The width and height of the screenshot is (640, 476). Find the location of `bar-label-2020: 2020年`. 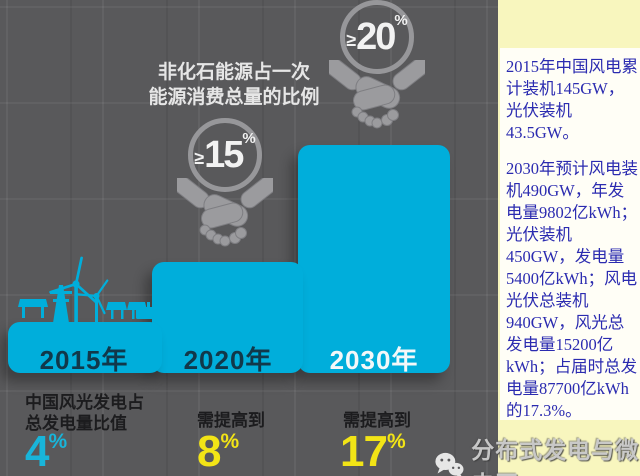

bar-label-2020: 2020年 is located at coordinates (228, 360).